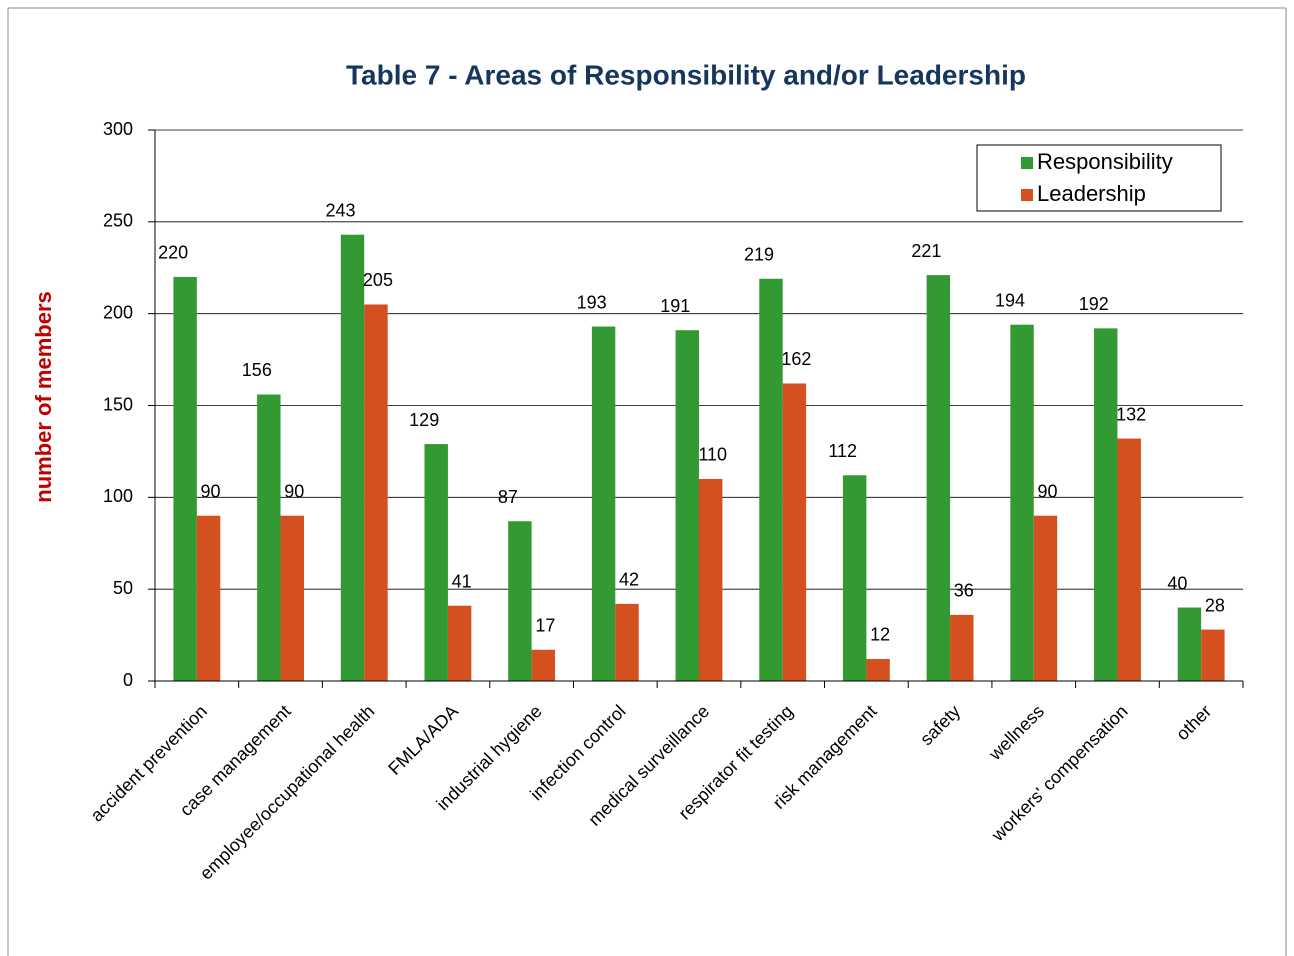  I want to click on value-label: 129, so click(424, 420).